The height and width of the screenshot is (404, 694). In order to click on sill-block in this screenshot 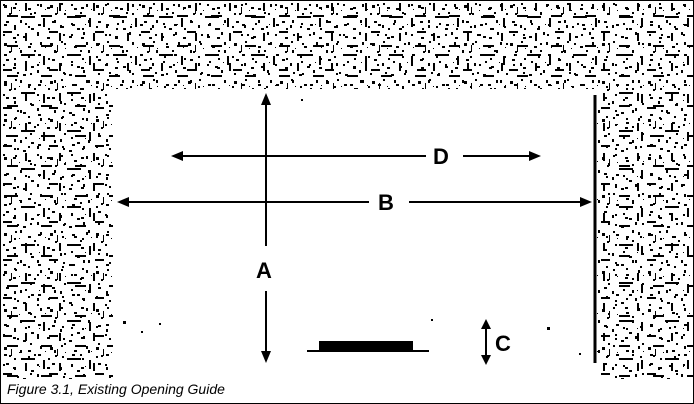, I will do `click(368, 346)`.